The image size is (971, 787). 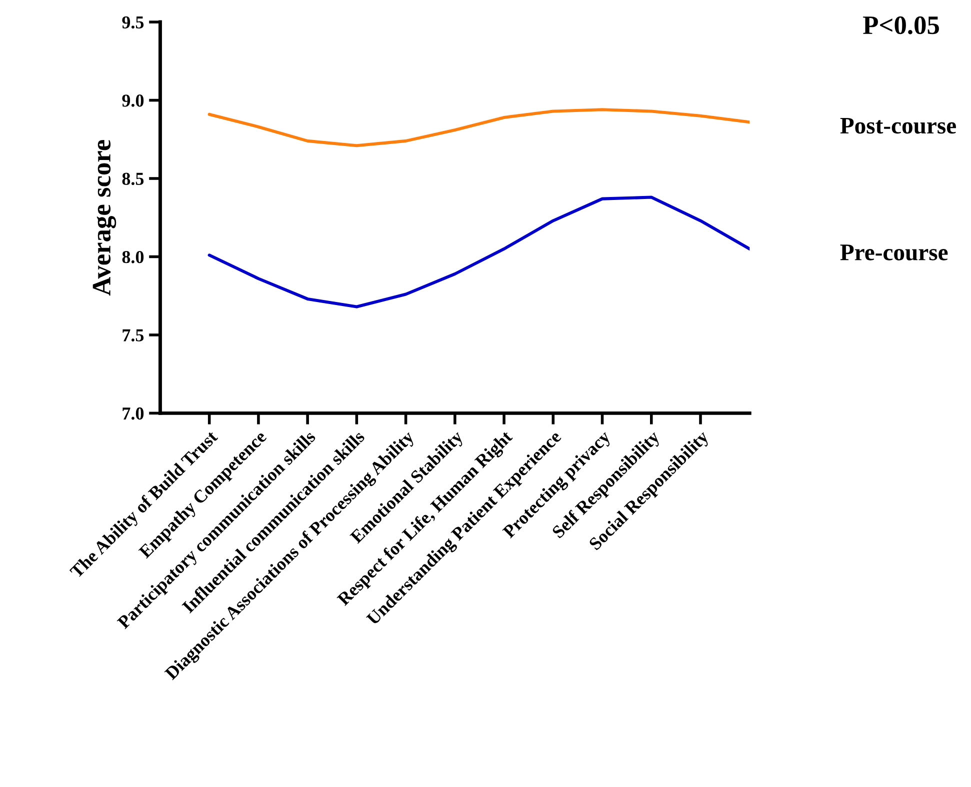 What do you see at coordinates (133, 413) in the screenshot?
I see `y-tick-label: 7.0` at bounding box center [133, 413].